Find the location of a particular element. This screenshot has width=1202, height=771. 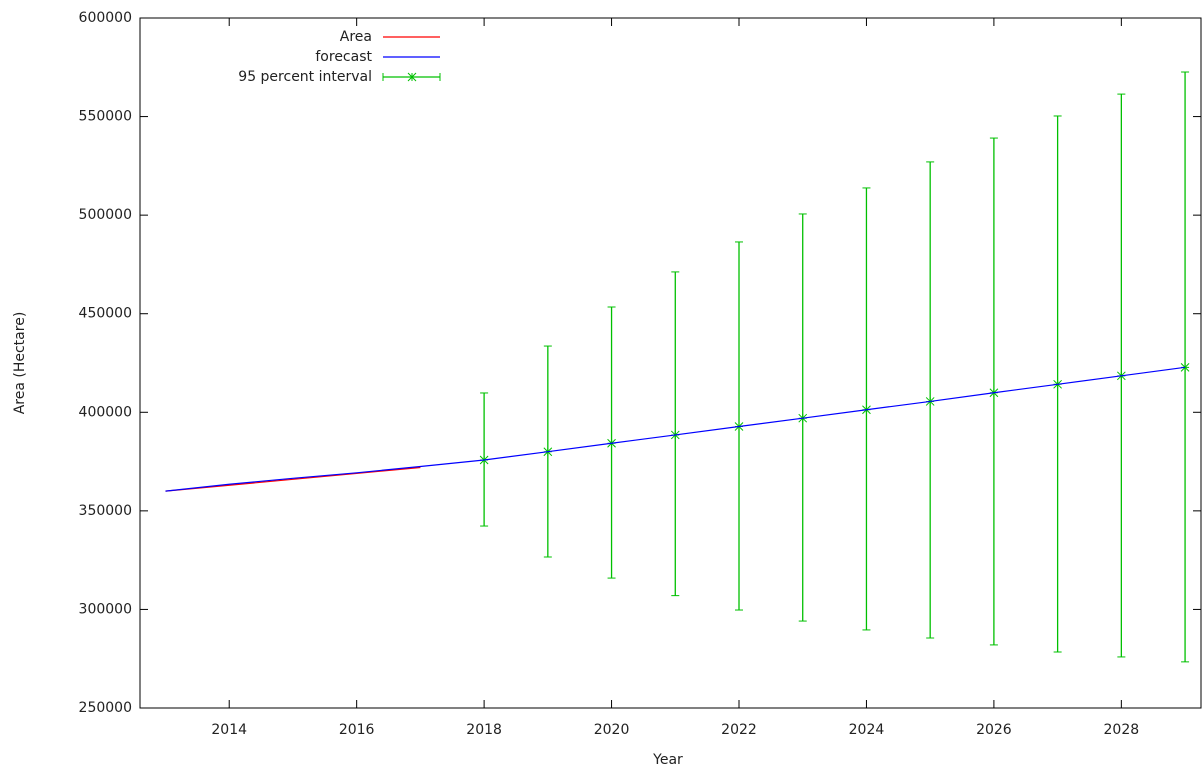

y-tick-label: 550000 is located at coordinates (105, 117).